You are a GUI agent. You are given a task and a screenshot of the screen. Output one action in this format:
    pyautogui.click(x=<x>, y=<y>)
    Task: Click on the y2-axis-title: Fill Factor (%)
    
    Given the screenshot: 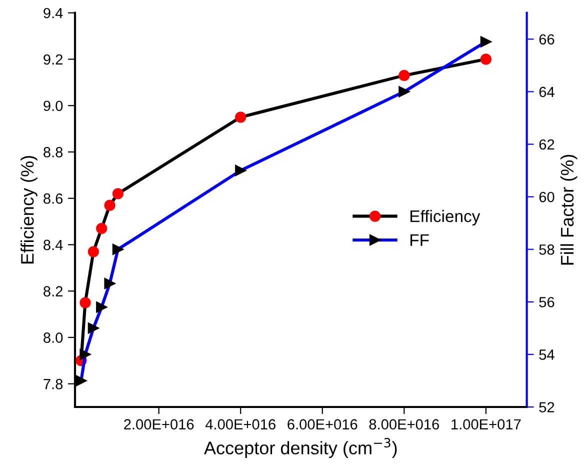 What is the action you would take?
    pyautogui.click(x=569, y=209)
    